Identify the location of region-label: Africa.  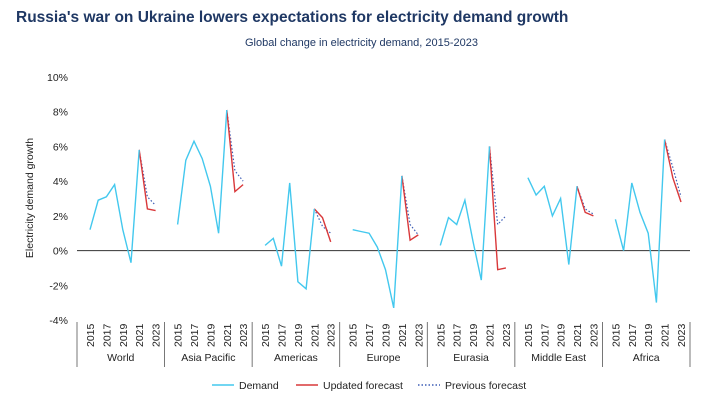
(646, 358).